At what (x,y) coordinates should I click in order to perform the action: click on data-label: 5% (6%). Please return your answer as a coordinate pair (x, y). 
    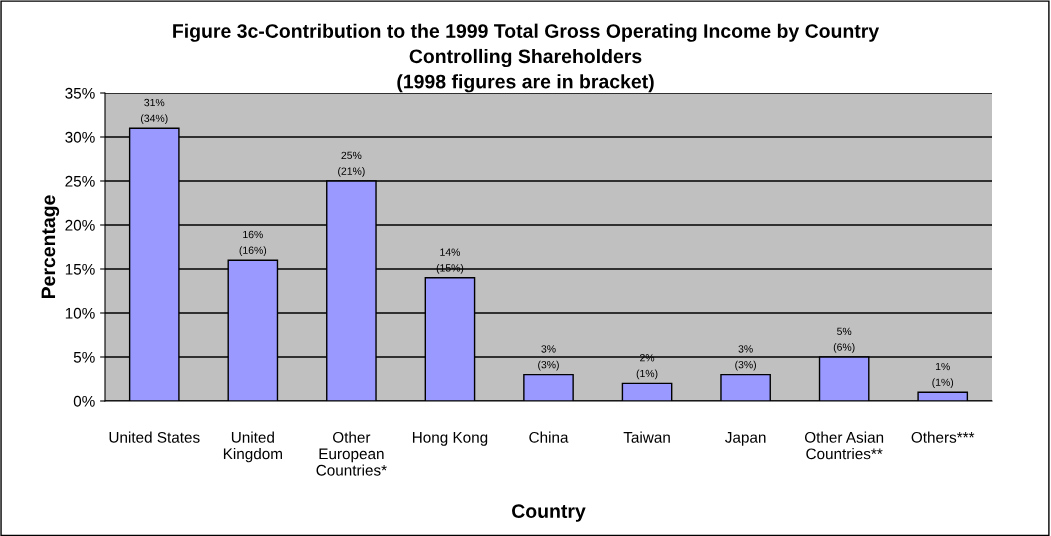
    Looking at the image, I should click on (844, 340).